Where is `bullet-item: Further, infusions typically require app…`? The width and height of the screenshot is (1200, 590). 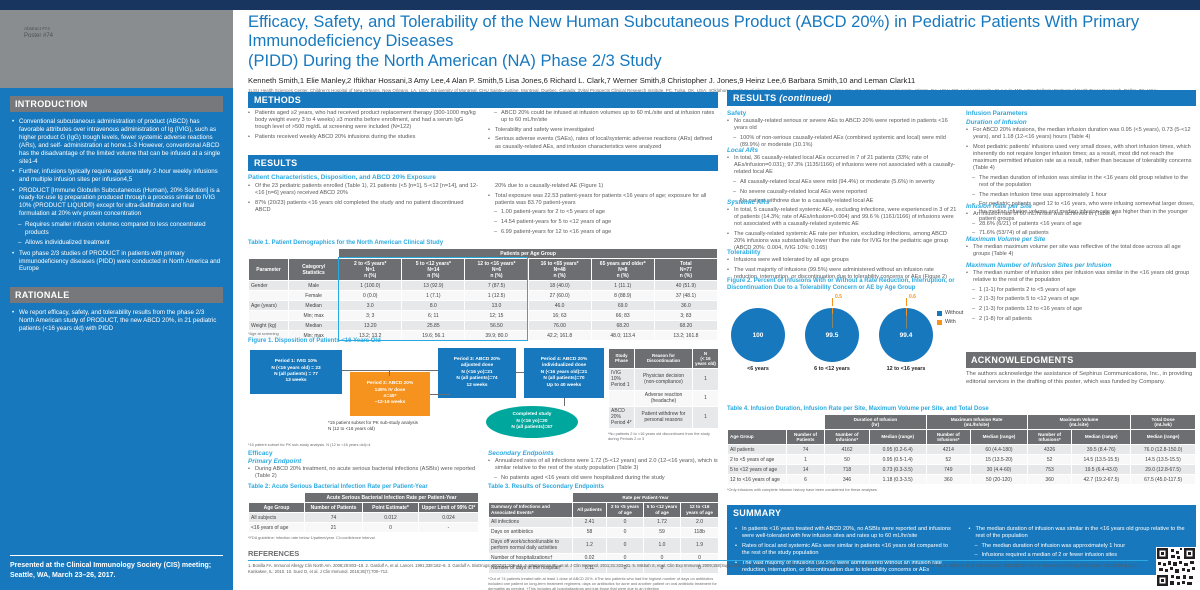
bullet-item: Further, infusions typically require app… is located at coordinates (116, 176).